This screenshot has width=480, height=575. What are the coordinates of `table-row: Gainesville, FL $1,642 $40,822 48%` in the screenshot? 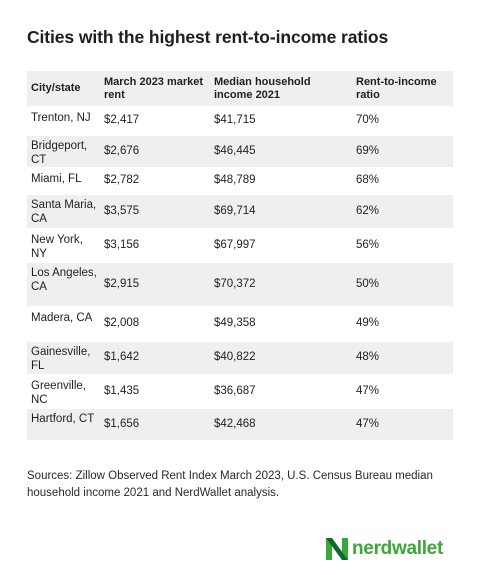 It's located at (240, 358).